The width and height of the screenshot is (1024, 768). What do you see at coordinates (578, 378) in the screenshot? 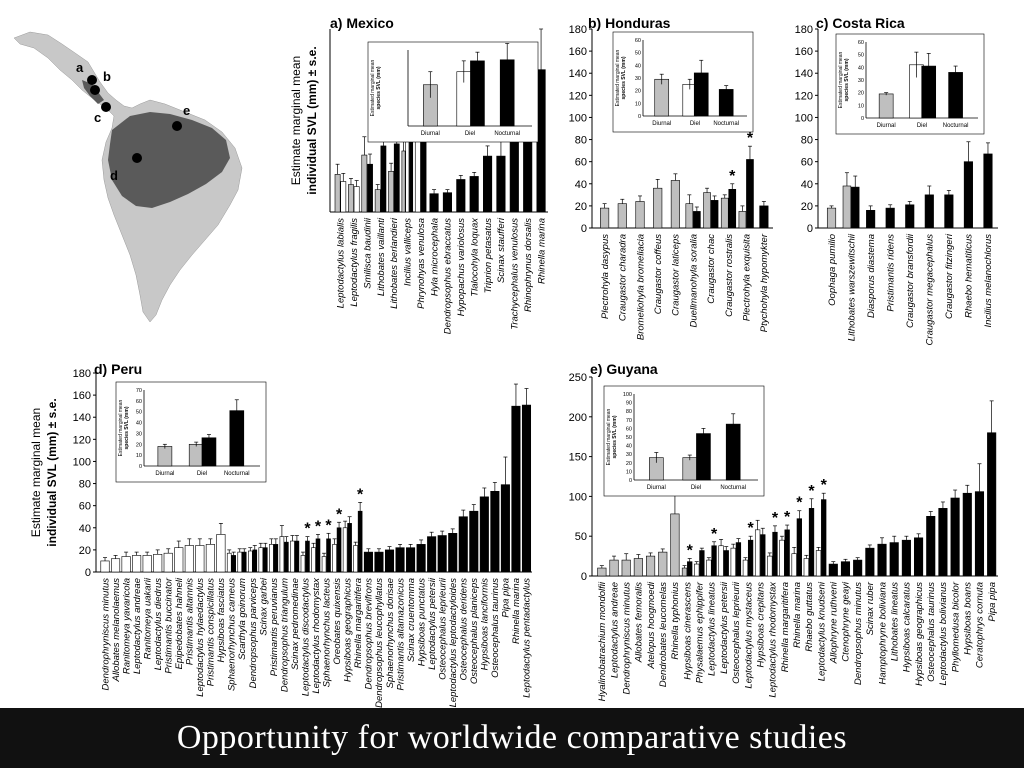
I see `y-tick-label: 250` at bounding box center [578, 378].